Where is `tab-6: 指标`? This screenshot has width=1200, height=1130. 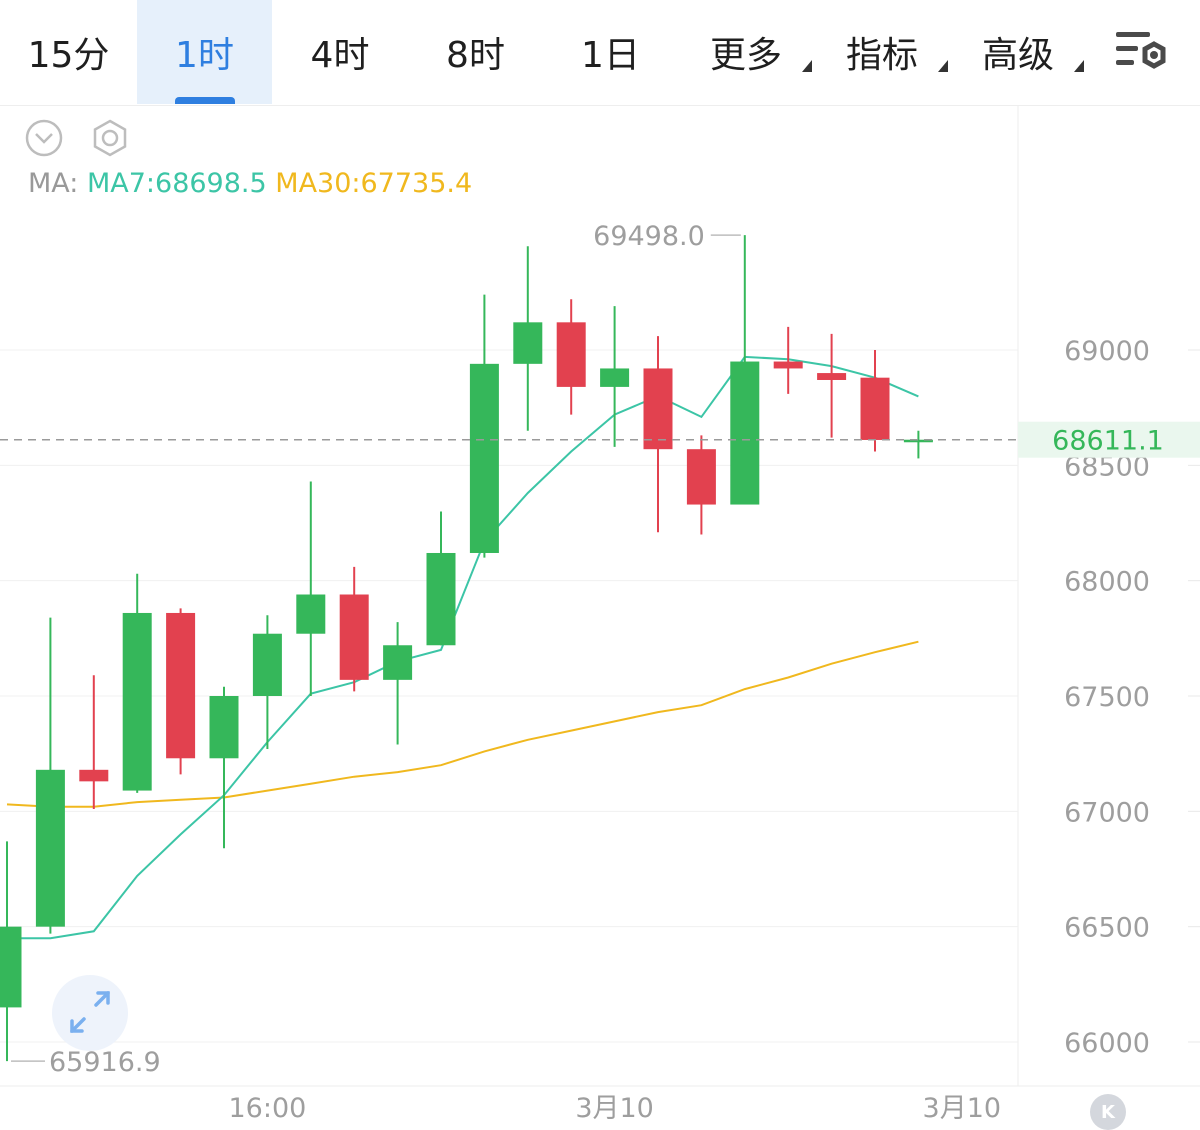 tab-6: 指标 is located at coordinates (882, 52).